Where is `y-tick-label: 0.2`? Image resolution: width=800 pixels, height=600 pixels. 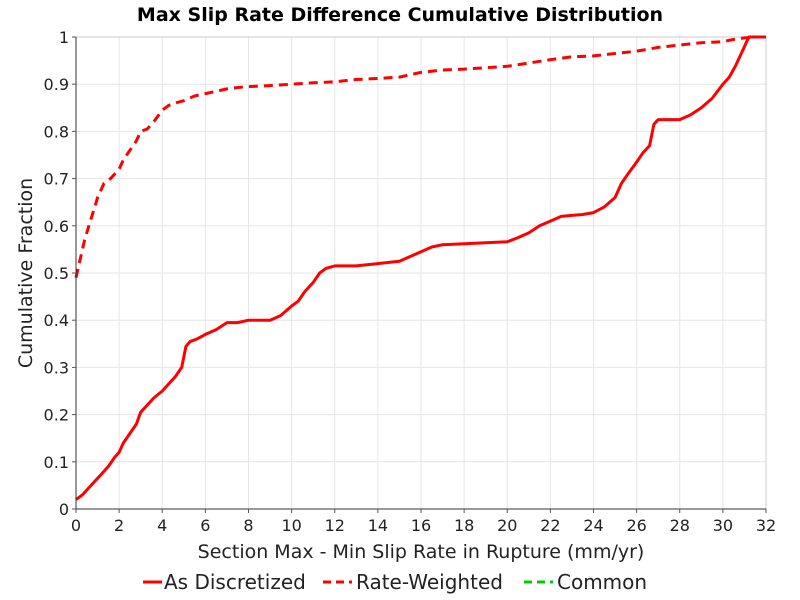
y-tick-label: 0.2 is located at coordinates (56, 415).